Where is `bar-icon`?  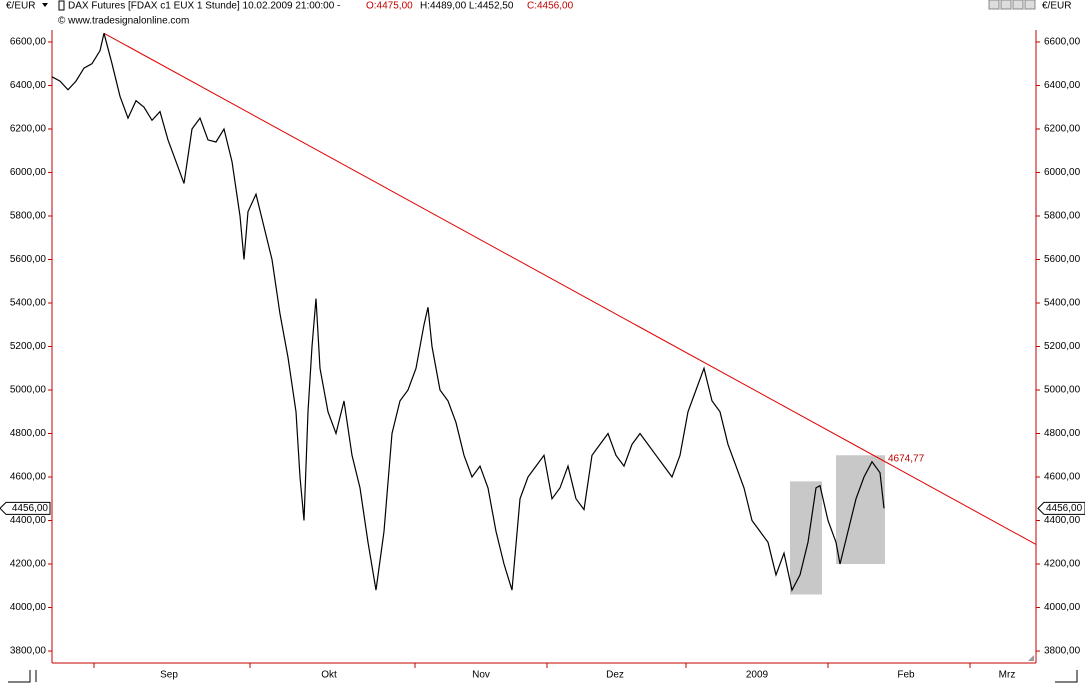
bar-icon is located at coordinates (61, 5).